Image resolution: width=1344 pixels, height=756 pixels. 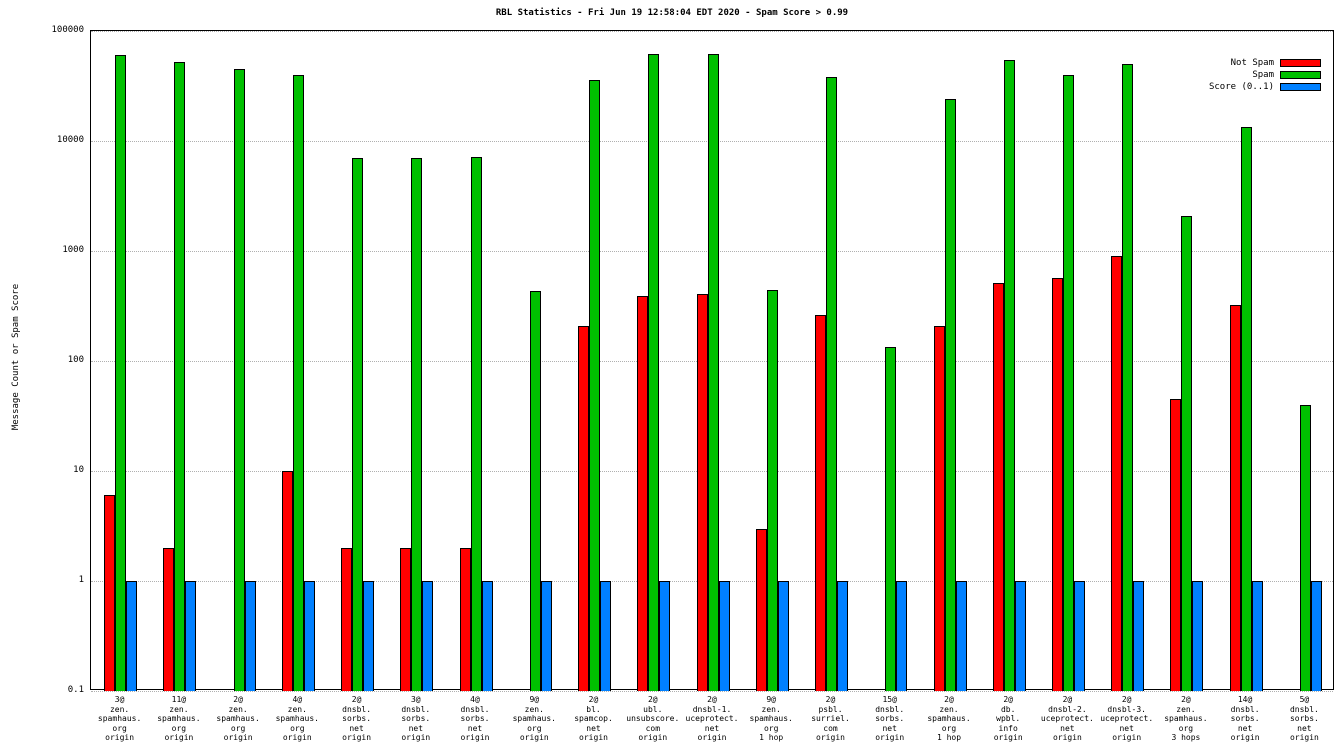 What do you see at coordinates (1008, 718) in the screenshot?
I see `x-tick-label: 2@ db. wpbl. info origin` at bounding box center [1008, 718].